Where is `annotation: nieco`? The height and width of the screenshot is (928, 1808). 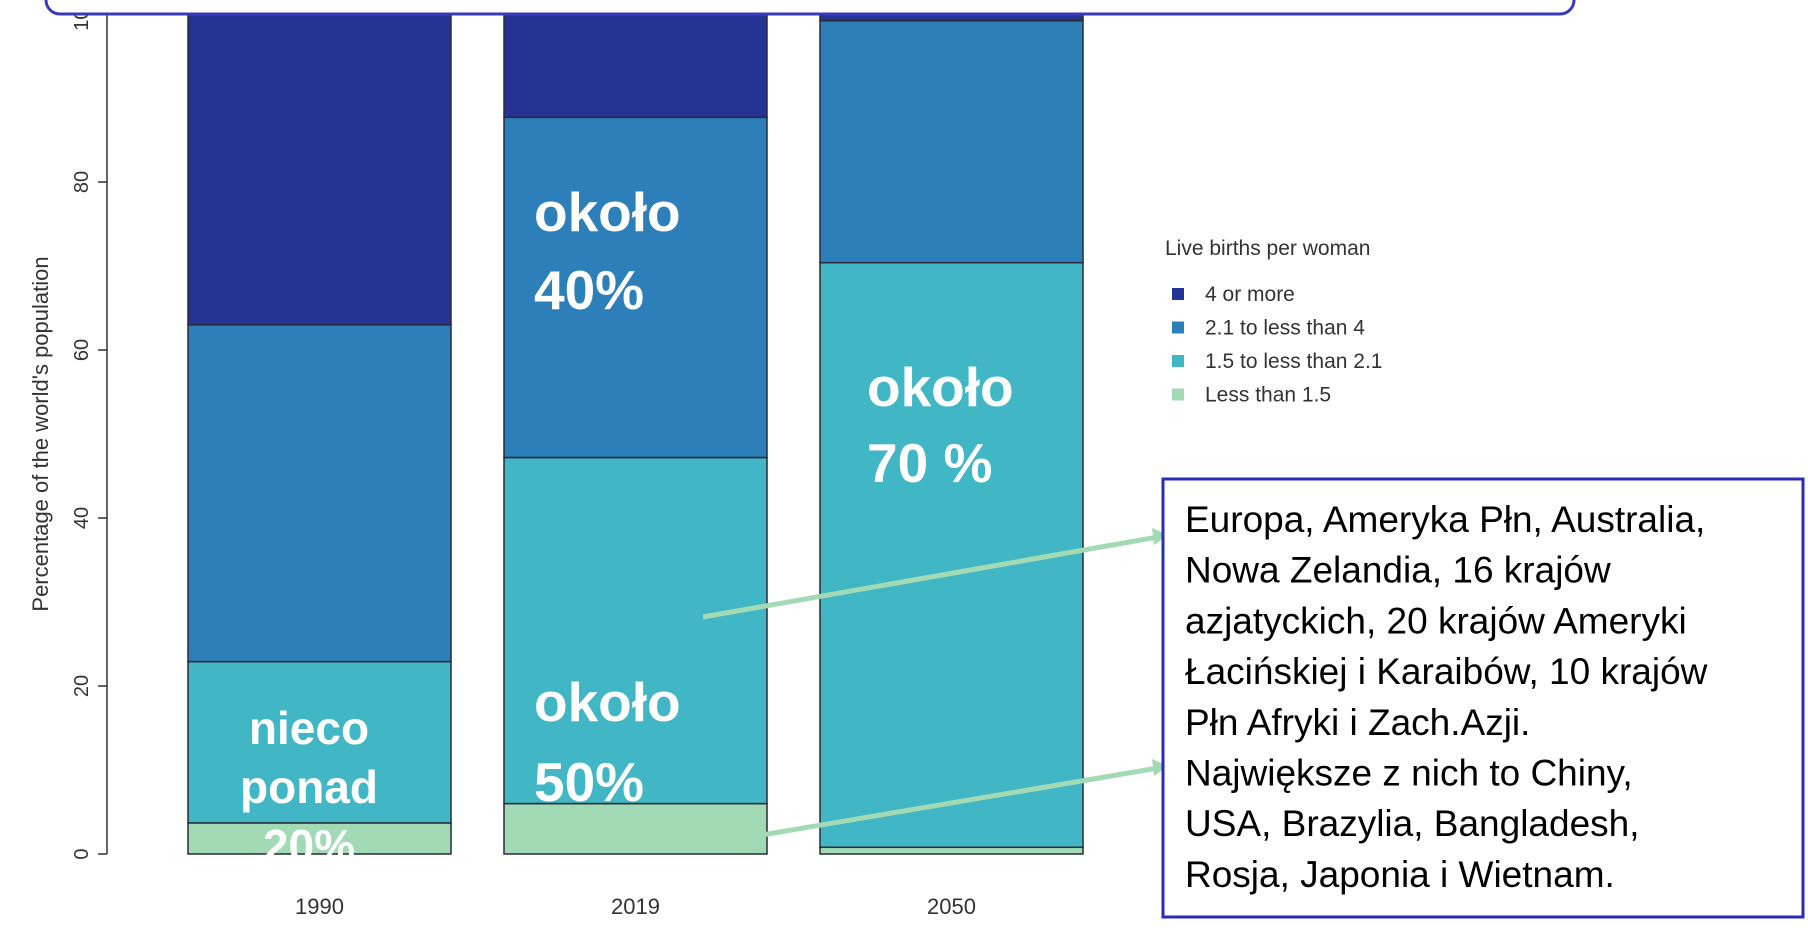 annotation: nieco is located at coordinates (309, 728).